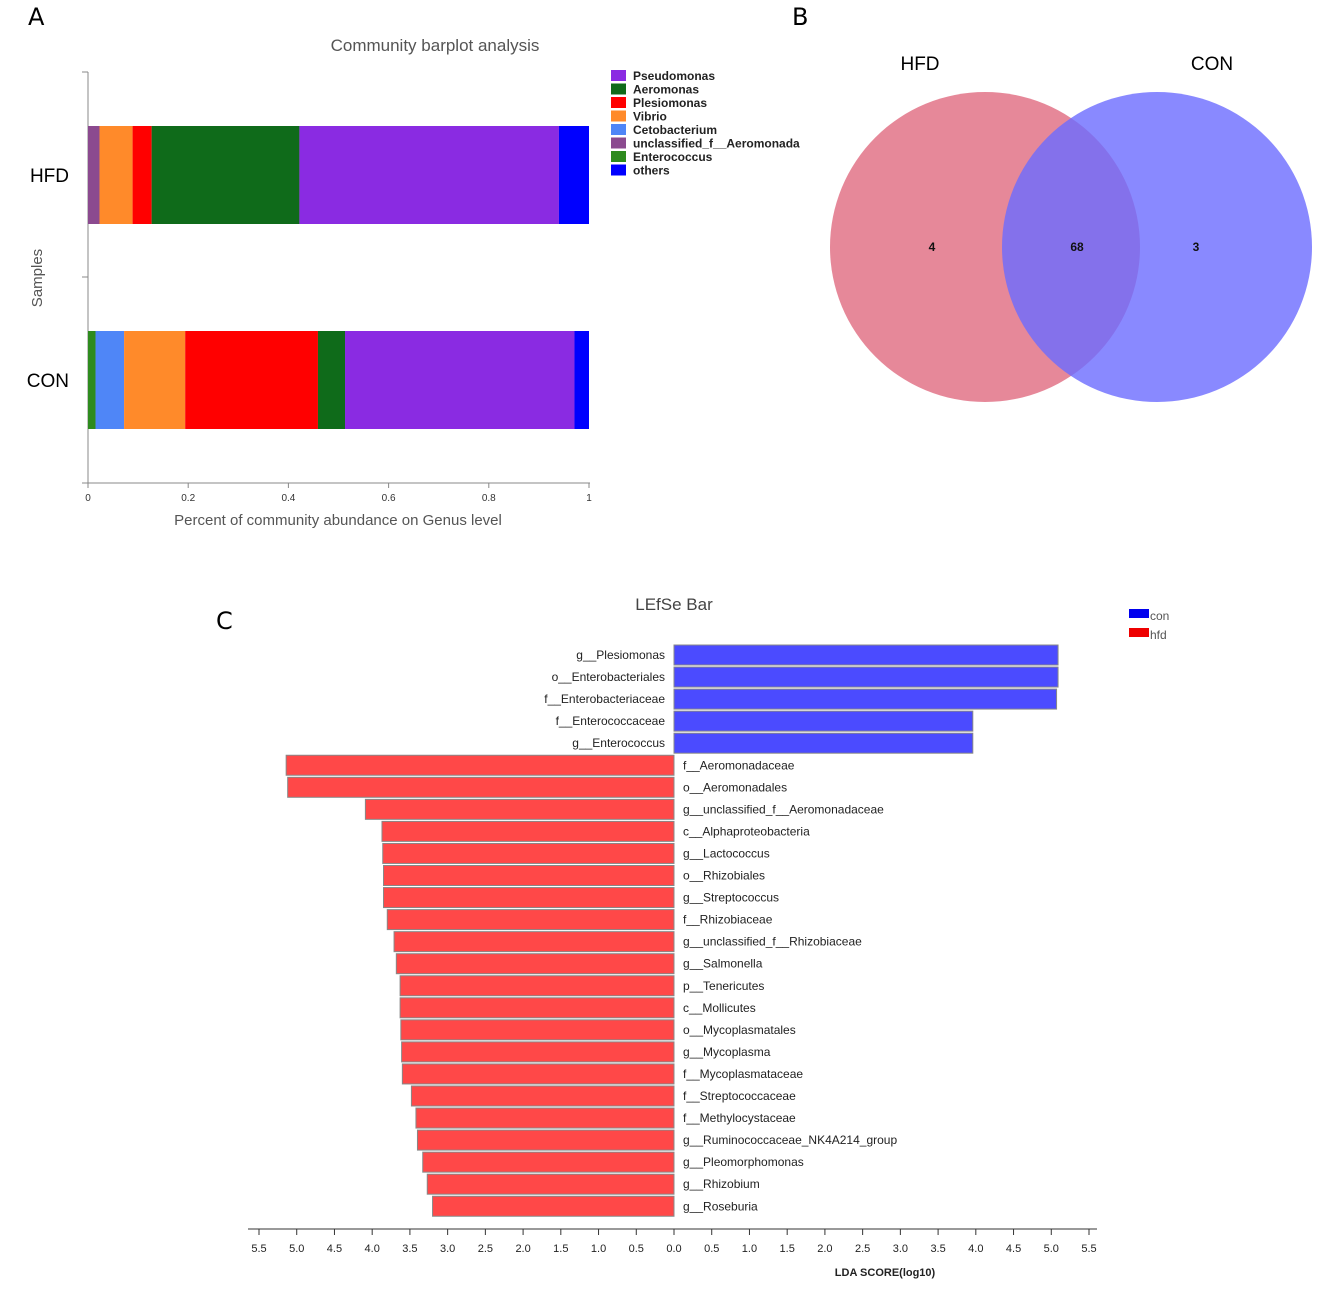  What do you see at coordinates (429, 175) in the screenshot?
I see `bar-segment-hfd-pseudomonas` at bounding box center [429, 175].